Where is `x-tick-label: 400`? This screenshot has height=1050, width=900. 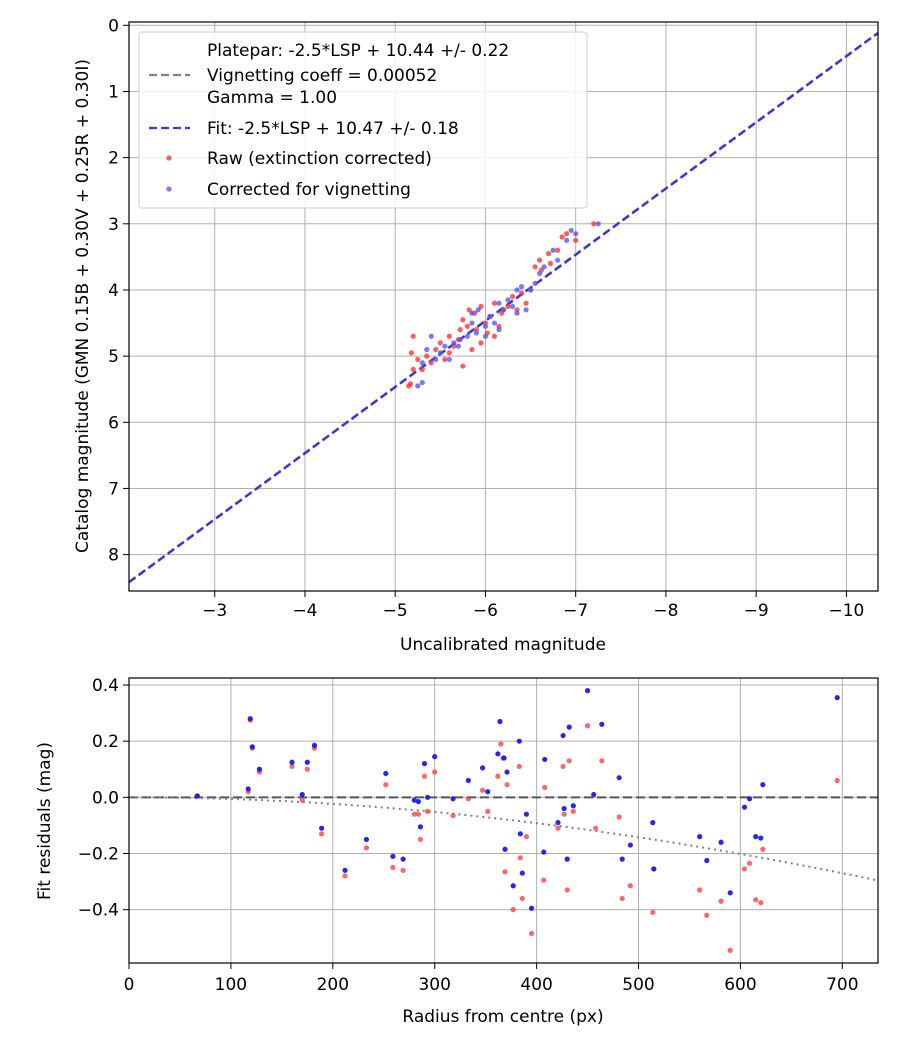
x-tick-label: 400 is located at coordinates (536, 985).